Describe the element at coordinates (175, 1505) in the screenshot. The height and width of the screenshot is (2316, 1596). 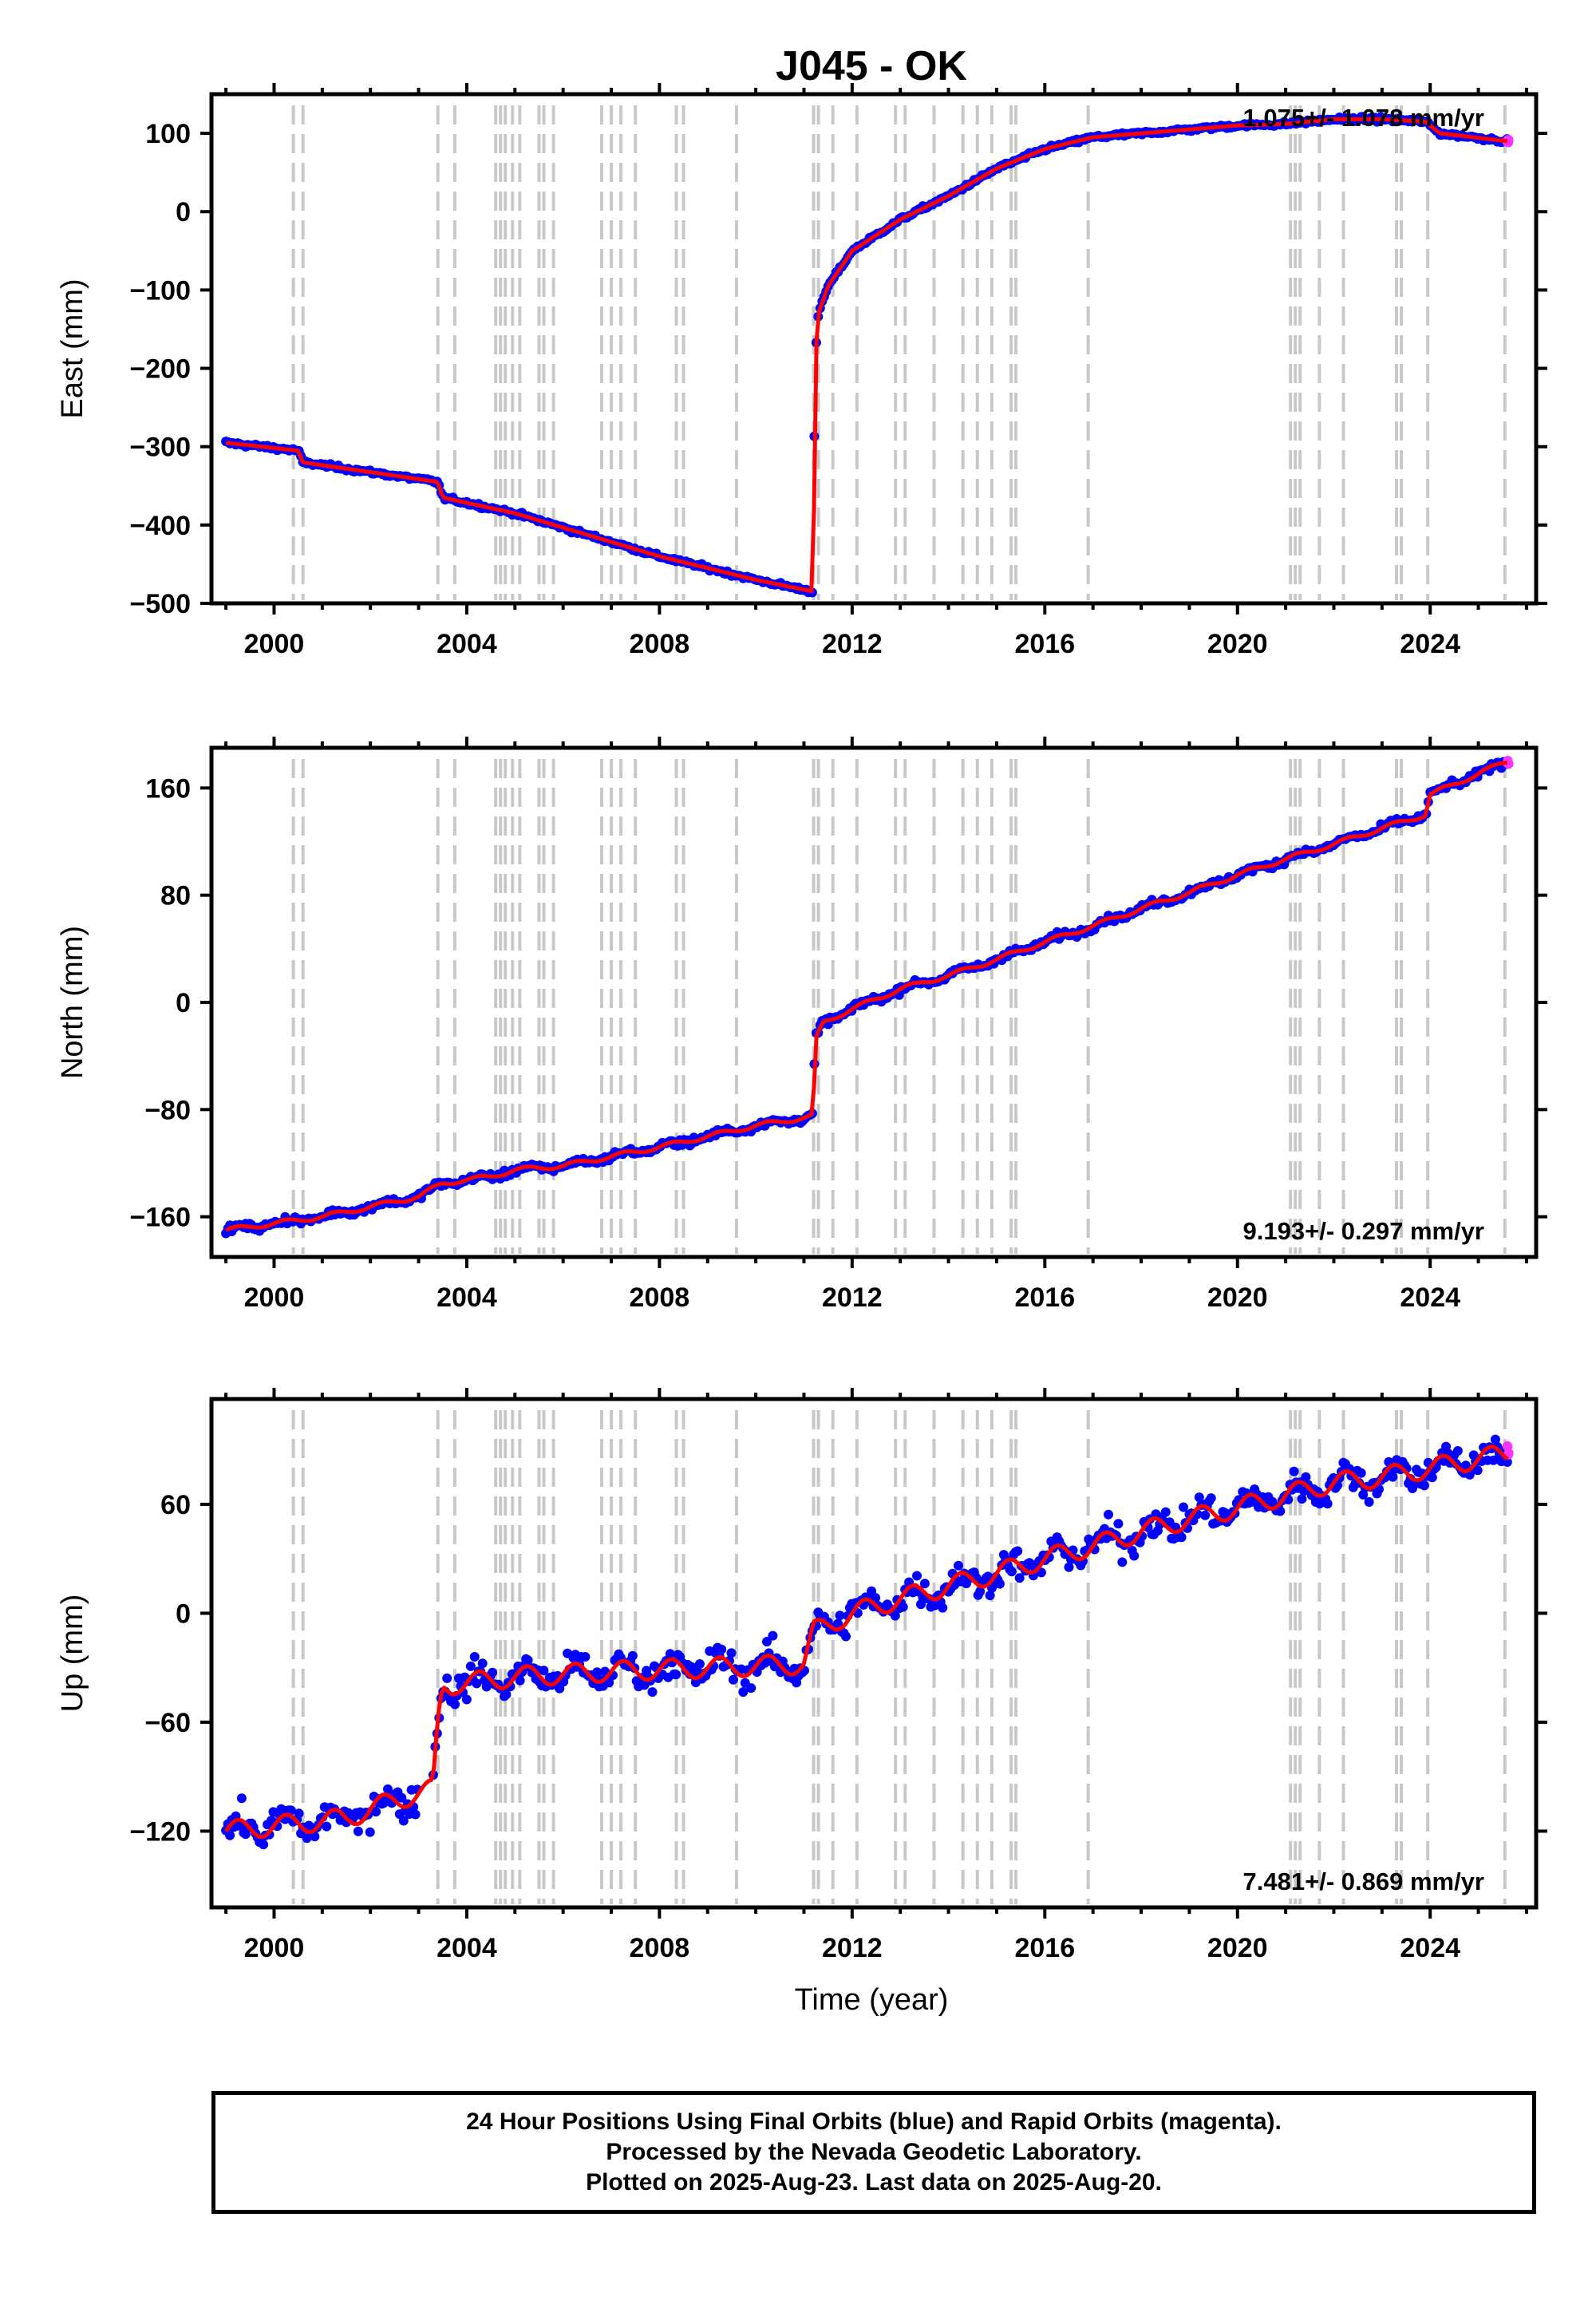
I see `y-tick-label: 60` at that location.